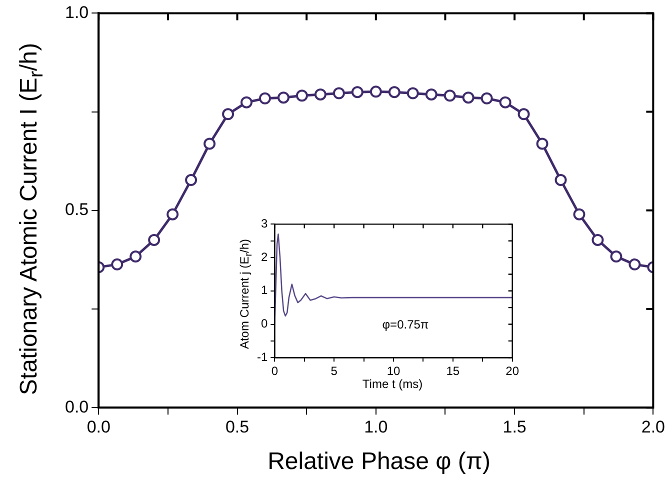  What do you see at coordinates (264, 257) in the screenshot?
I see `y-tick-label: 2` at bounding box center [264, 257].